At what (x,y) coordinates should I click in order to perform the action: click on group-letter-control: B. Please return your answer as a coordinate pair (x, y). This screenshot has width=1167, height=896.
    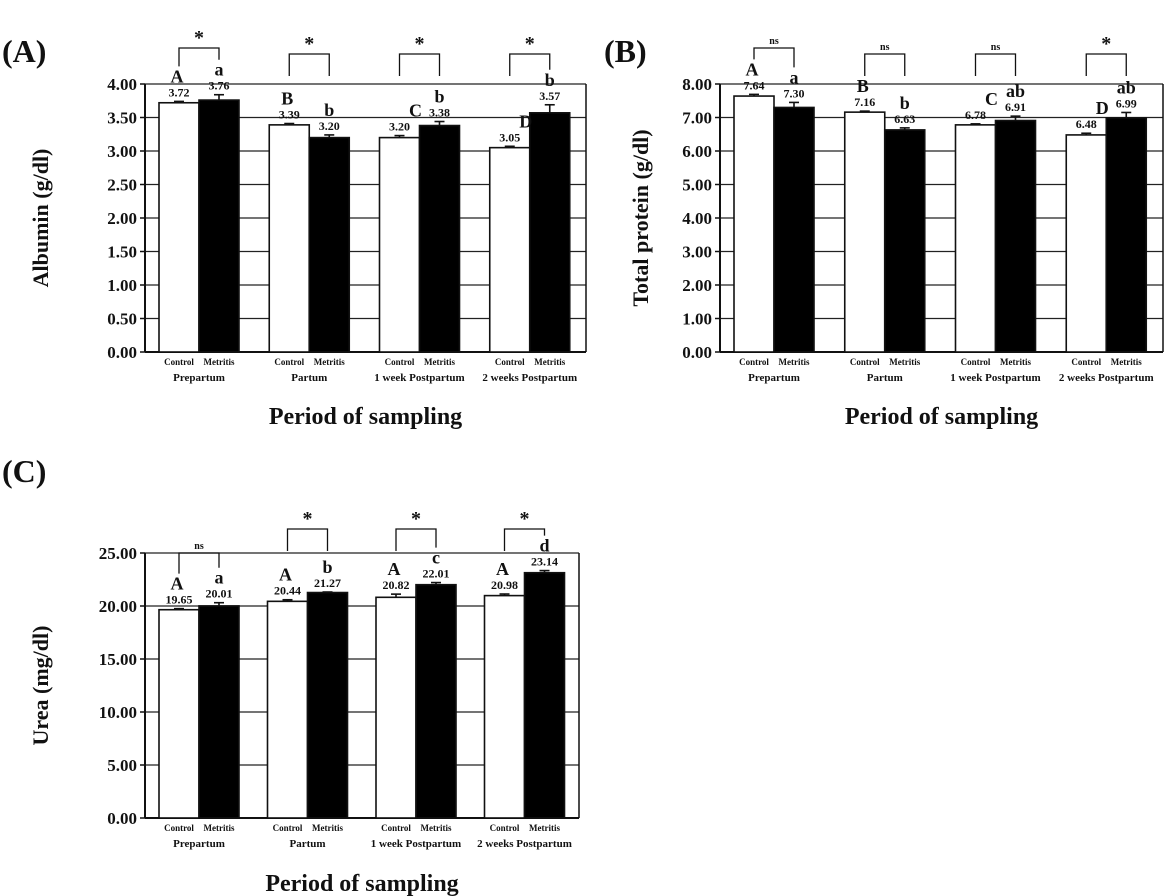
    Looking at the image, I should click on (287, 99).